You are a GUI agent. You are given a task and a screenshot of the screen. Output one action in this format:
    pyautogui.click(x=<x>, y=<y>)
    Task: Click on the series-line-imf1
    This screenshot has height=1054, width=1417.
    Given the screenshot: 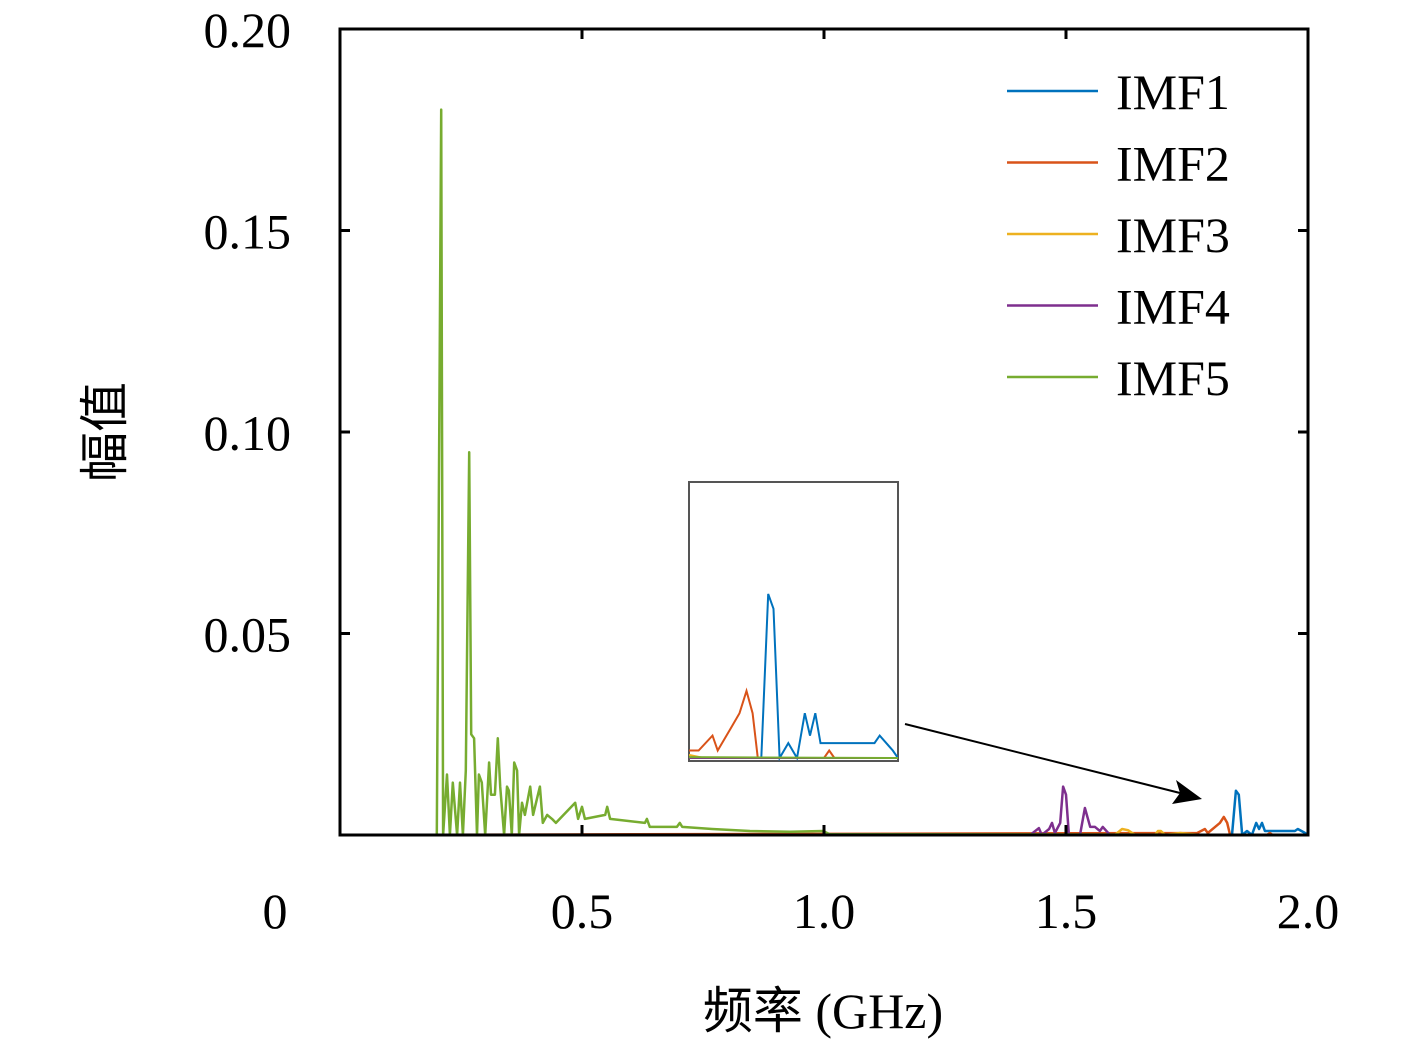 What is the action you would take?
    pyautogui.click(x=824, y=813)
    